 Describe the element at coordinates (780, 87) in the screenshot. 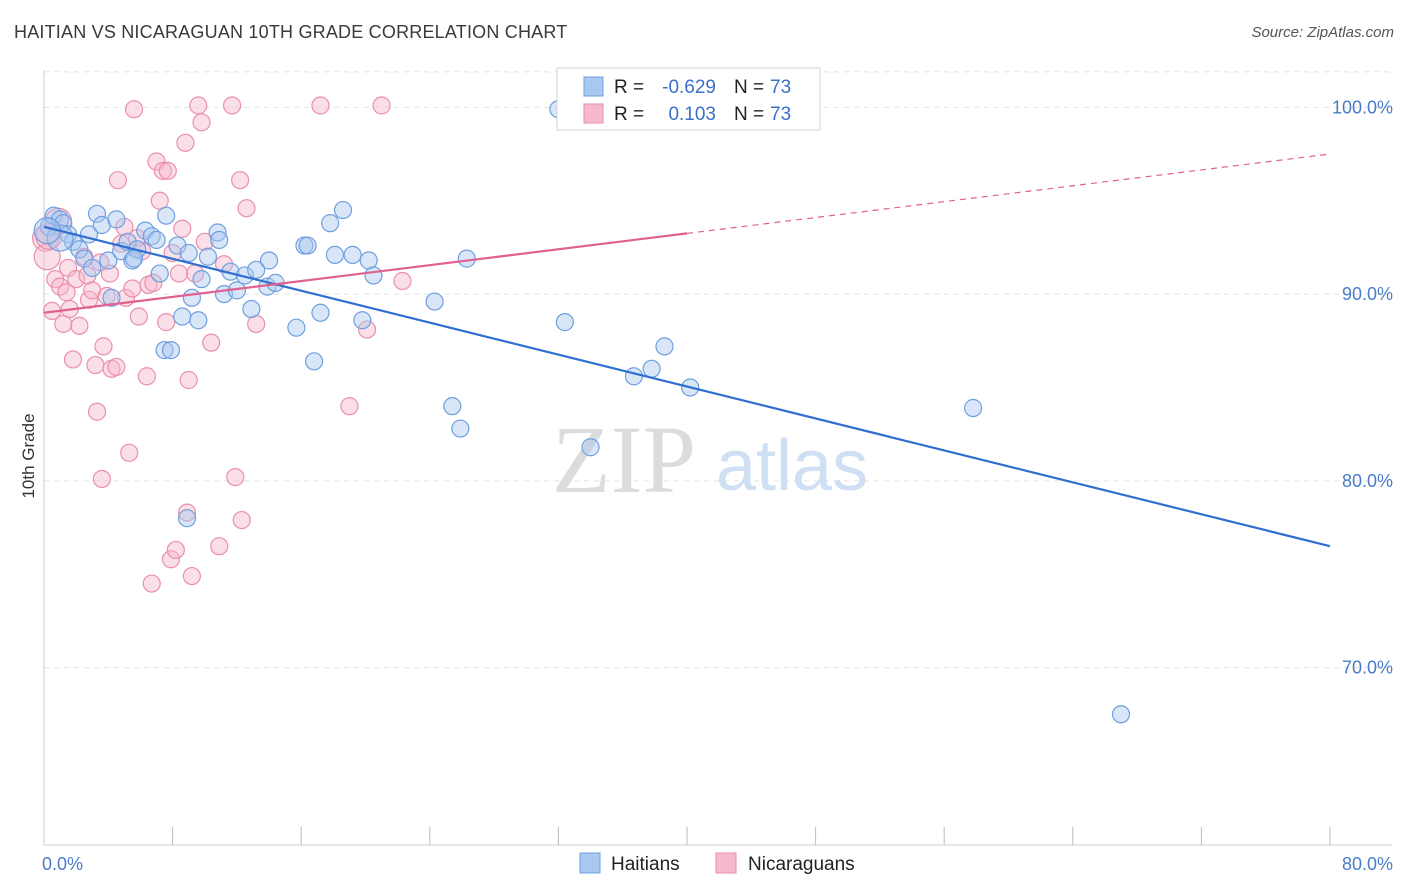

I see `legend-n-value-haitians: 73` at that location.